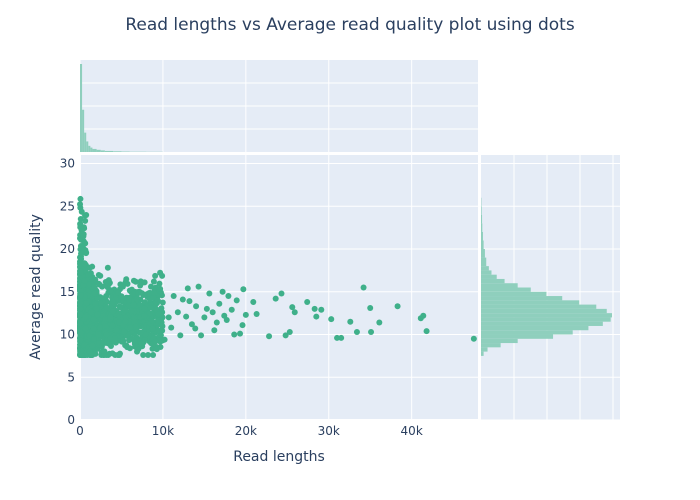 This screenshot has width=700, height=500. Describe the element at coordinates (249, 431) in the screenshot. I see `x-tick-labels: 0 10k 20k 30k 40k` at that location.